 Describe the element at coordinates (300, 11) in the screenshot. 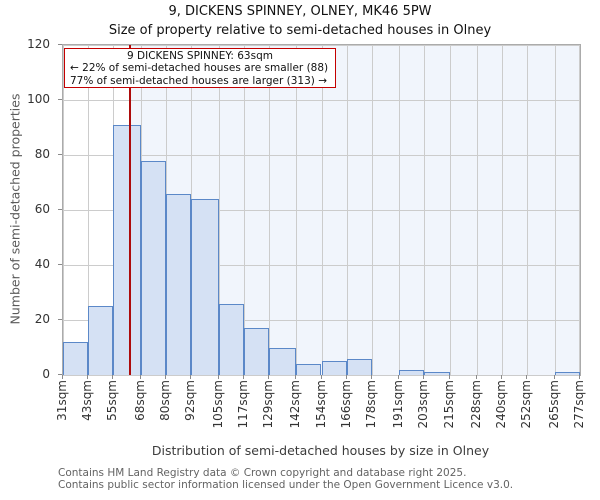

I see `chart-title: 9, DICKENS SPINNEY, OLNEY, MK46 5PW` at that location.